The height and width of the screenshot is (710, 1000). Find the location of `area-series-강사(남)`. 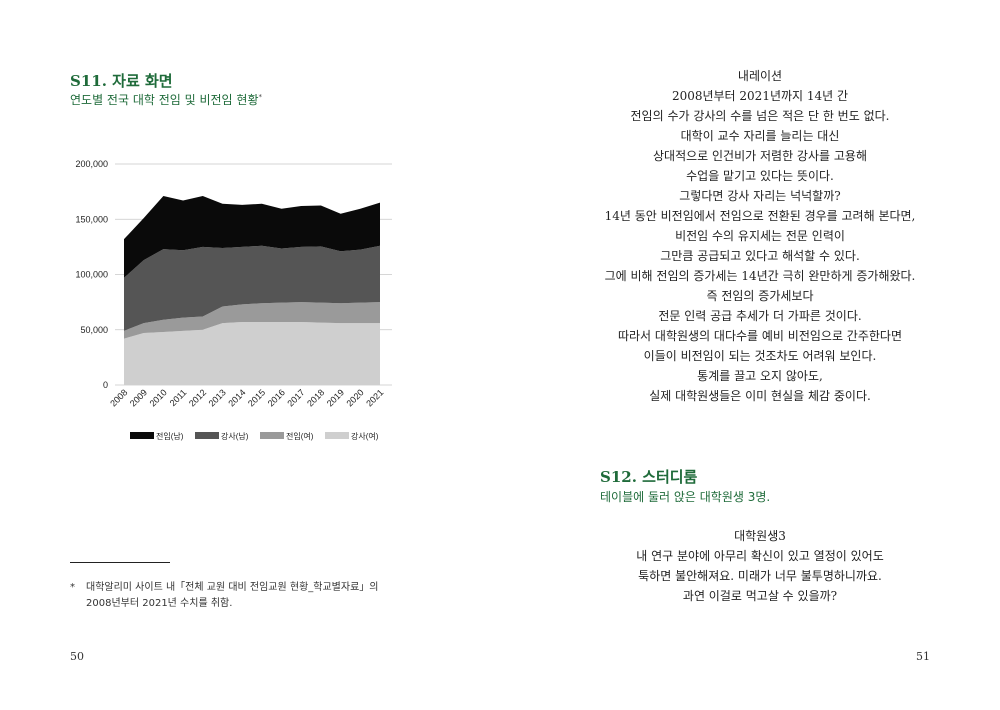

area-series-강사(남) is located at coordinates (252, 288).